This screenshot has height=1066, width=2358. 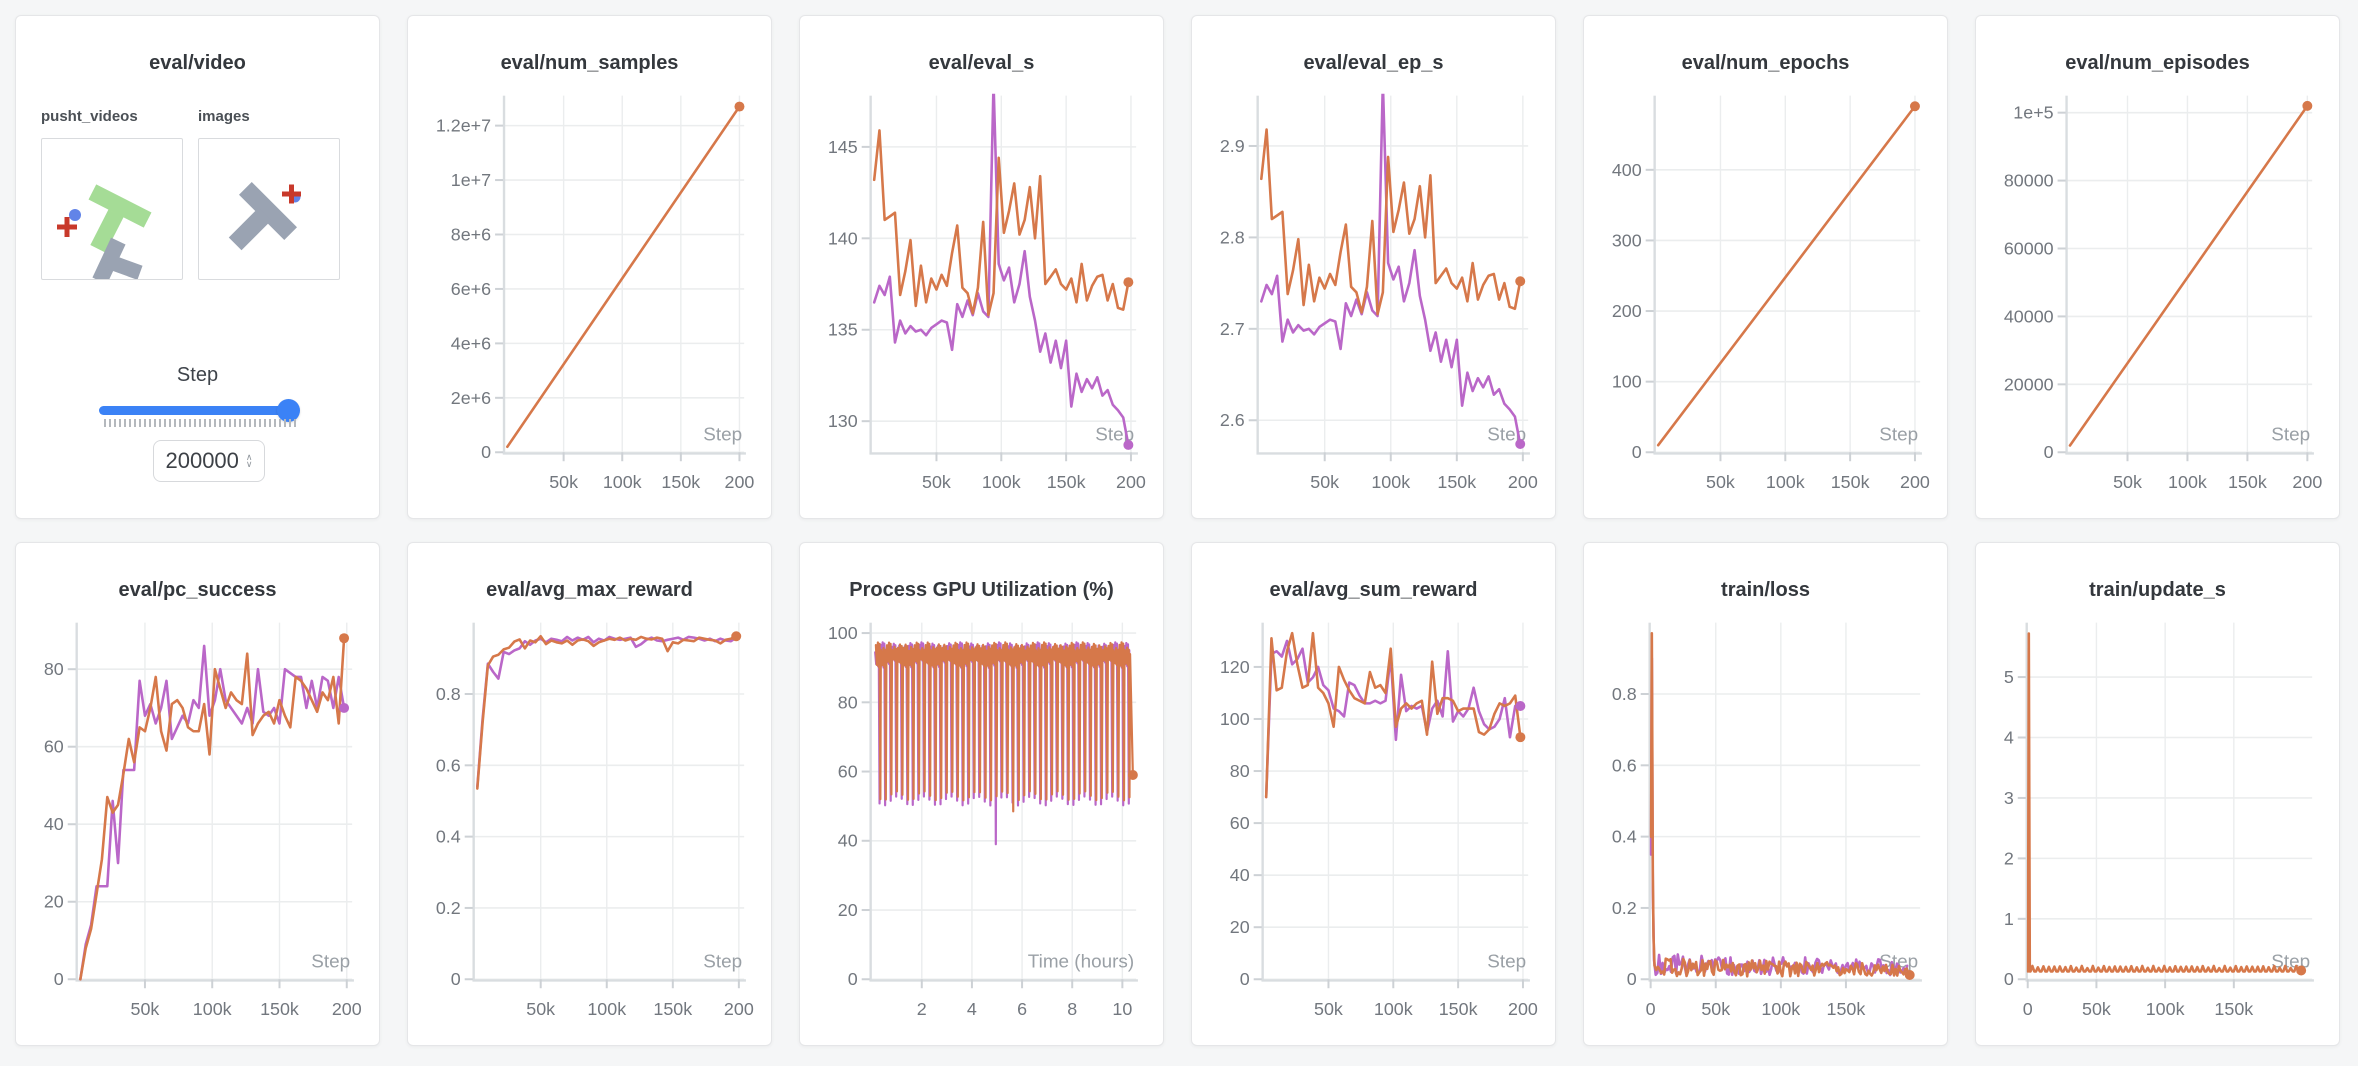 I want to click on chevron-up-icon: ∧, so click(x=249, y=457).